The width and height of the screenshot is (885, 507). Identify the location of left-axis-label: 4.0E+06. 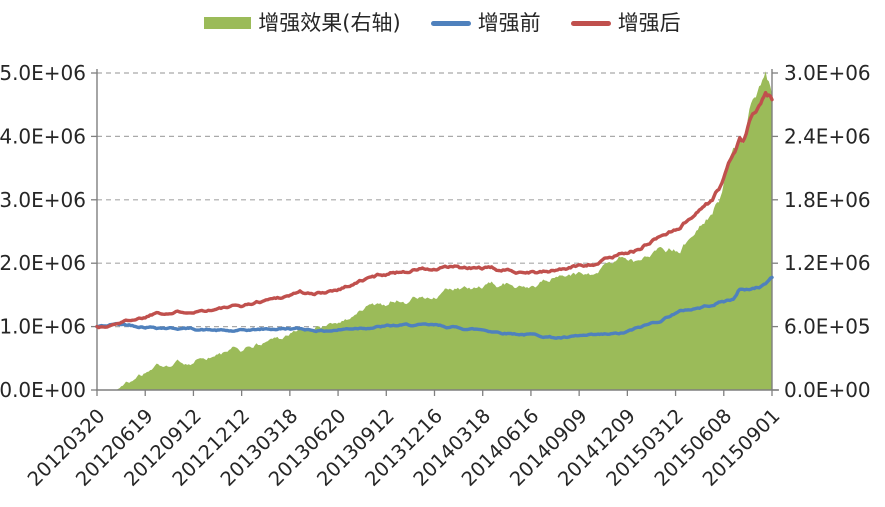
(43, 136).